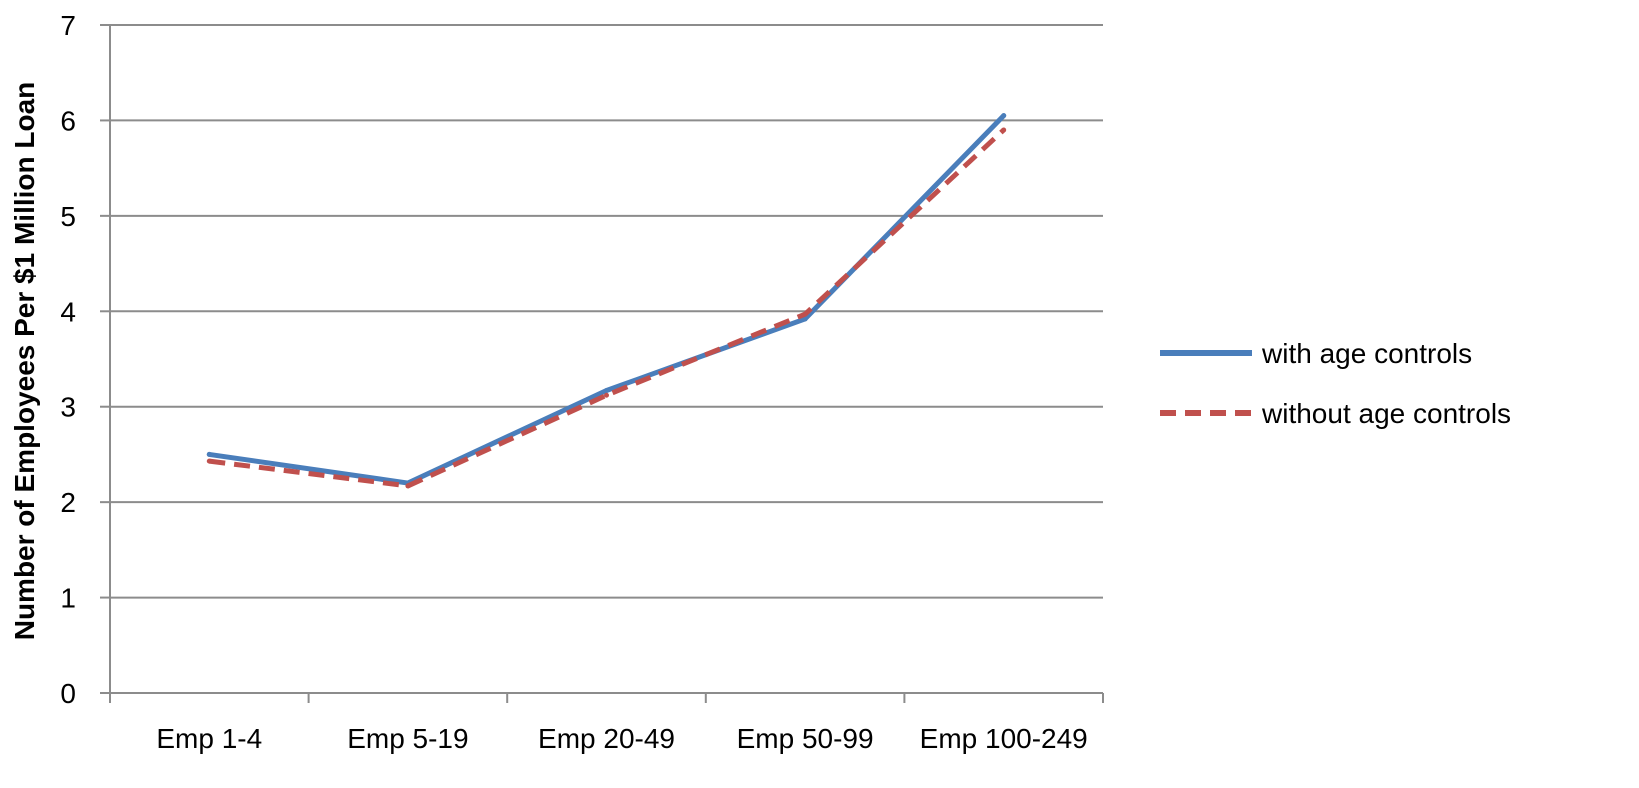 The width and height of the screenshot is (1639, 788). What do you see at coordinates (1335, 383) in the screenshot?
I see `legend: with age controls without age controls` at bounding box center [1335, 383].